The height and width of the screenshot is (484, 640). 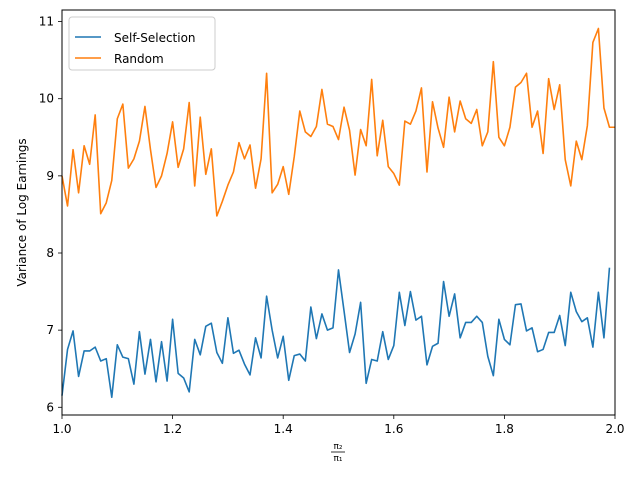 What do you see at coordinates (50, 214) in the screenshot?
I see `y-axis: 6 7 8 9 10 11` at bounding box center [50, 214].